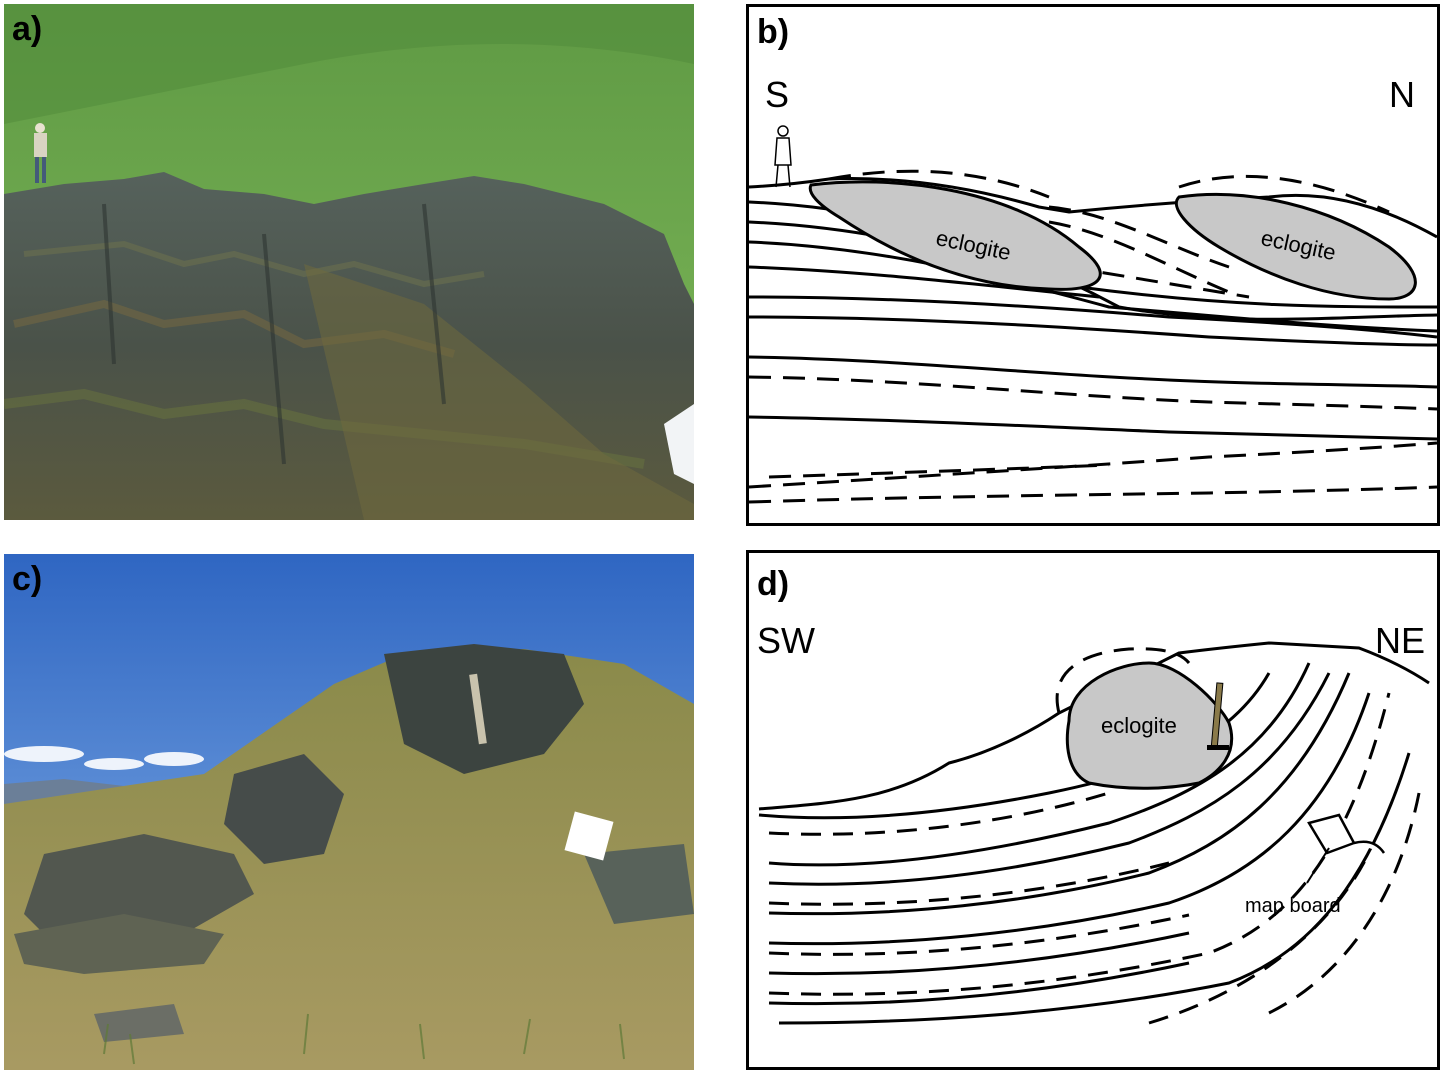 The image size is (1444, 1070). What do you see at coordinates (1346, 834) in the screenshot?
I see `map-board-icon` at bounding box center [1346, 834].